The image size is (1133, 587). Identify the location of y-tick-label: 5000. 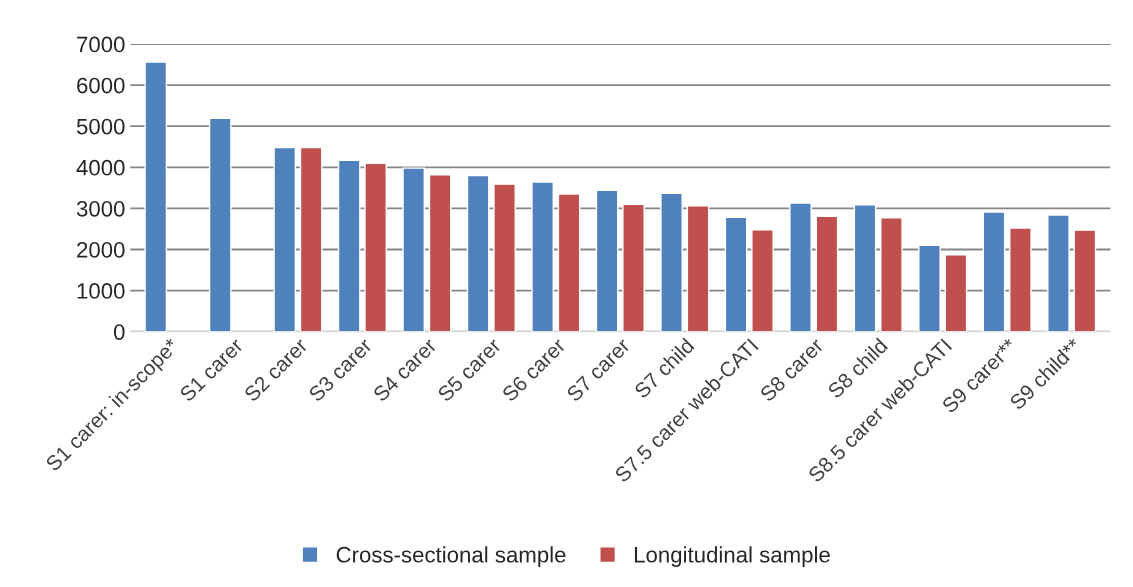
(100, 126).